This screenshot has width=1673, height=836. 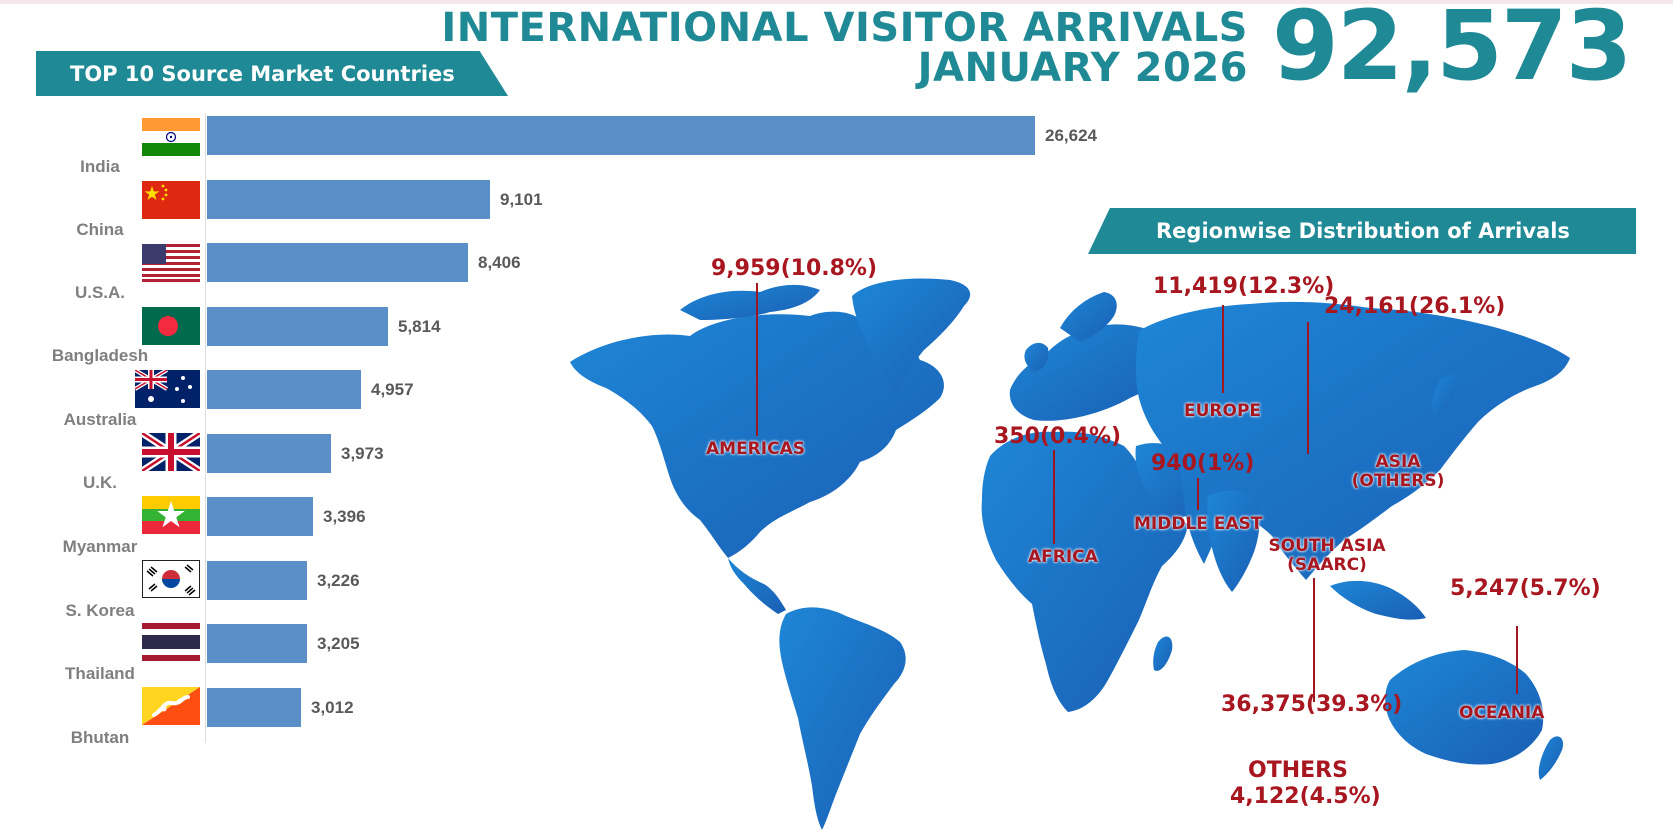 What do you see at coordinates (100, 166) in the screenshot?
I see `country-label-india: India` at bounding box center [100, 166].